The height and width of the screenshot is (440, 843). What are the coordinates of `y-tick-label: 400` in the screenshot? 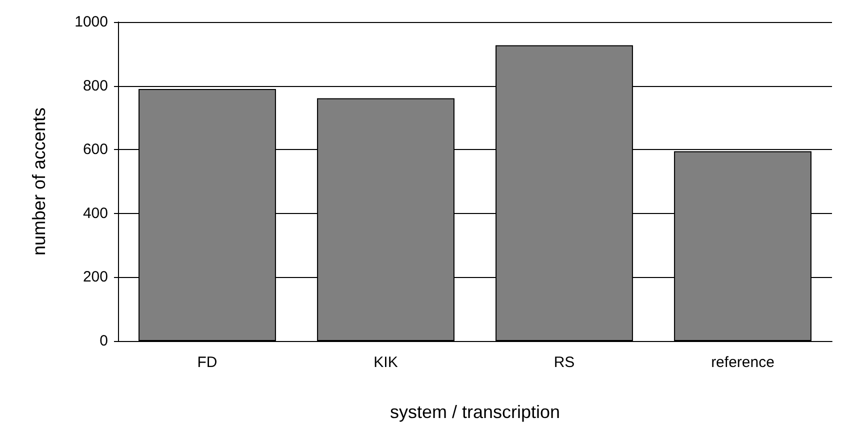 It's located at (95, 213).